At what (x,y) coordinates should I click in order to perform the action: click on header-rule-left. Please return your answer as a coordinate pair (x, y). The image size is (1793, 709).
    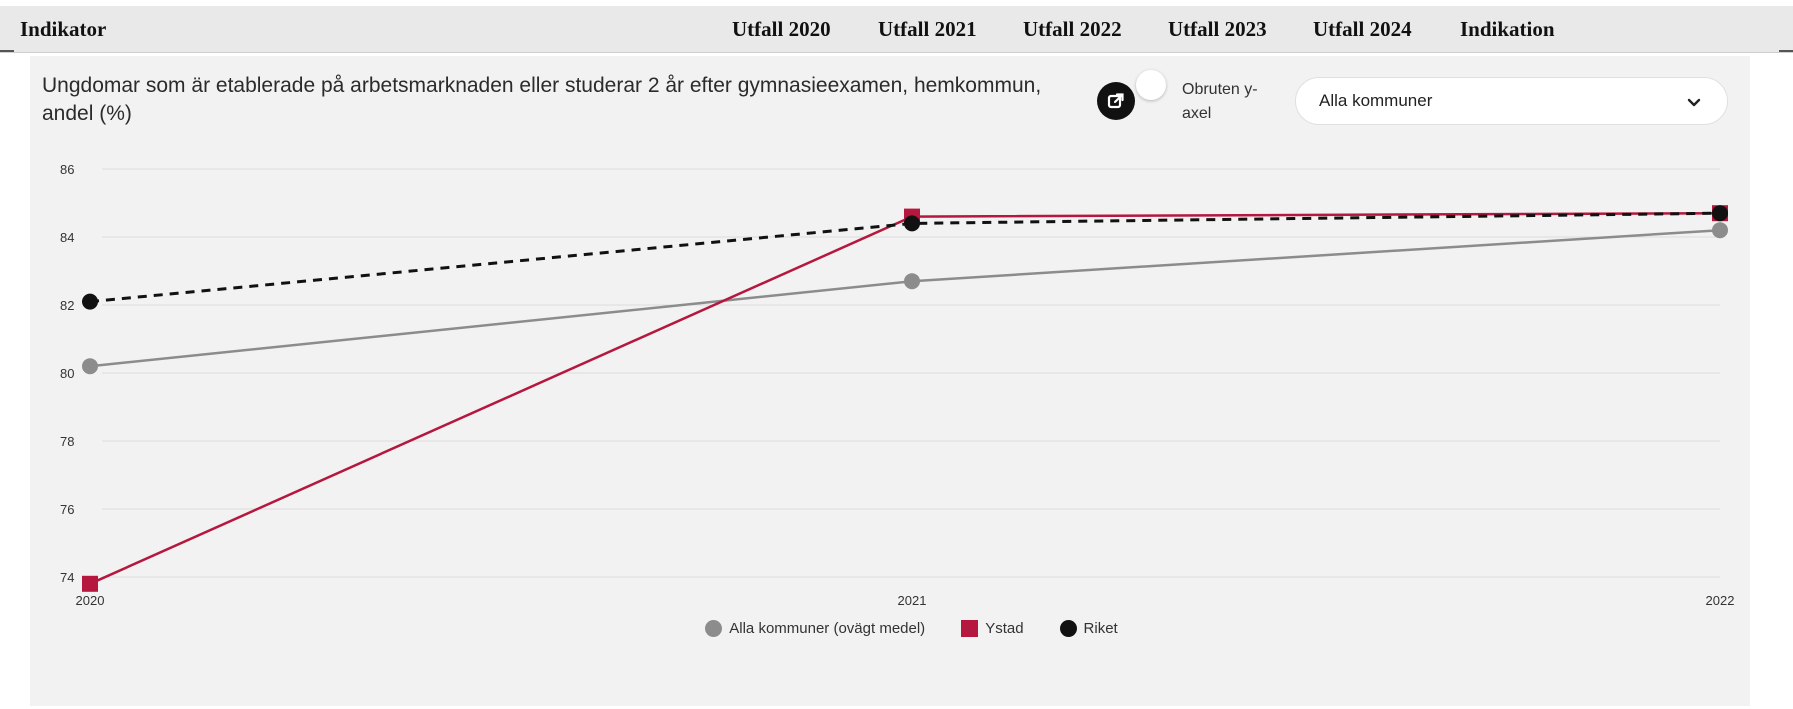
    Looking at the image, I should click on (7, 51).